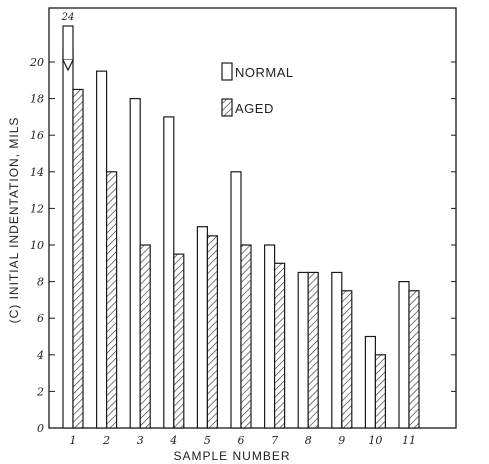  What do you see at coordinates (106, 440) in the screenshot?
I see `x-tick-label-2: 2` at bounding box center [106, 440].